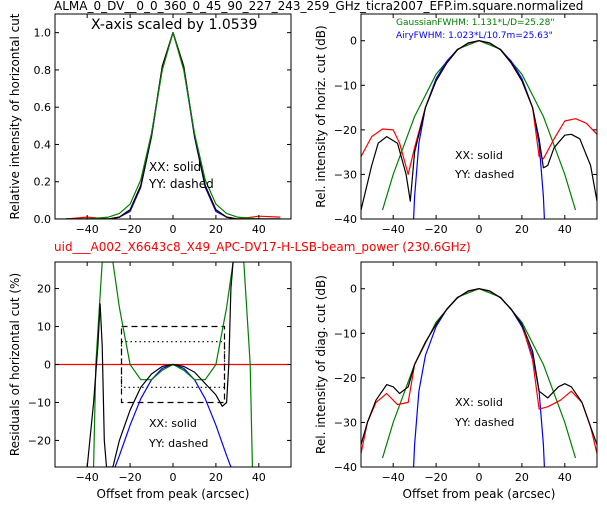 This screenshot has height=511, width=607. Describe the element at coordinates (43, 107) in the screenshot. I see `y-tick-label: 0.6` at that location.